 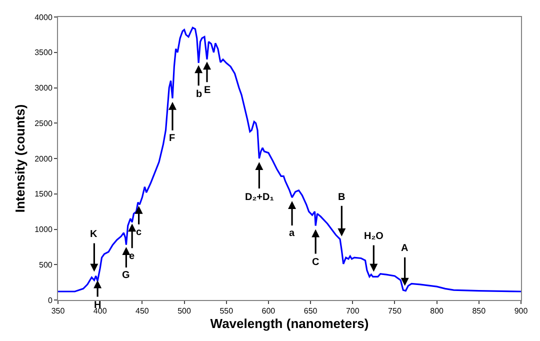 I want to click on annotation: c, so click(x=139, y=232).